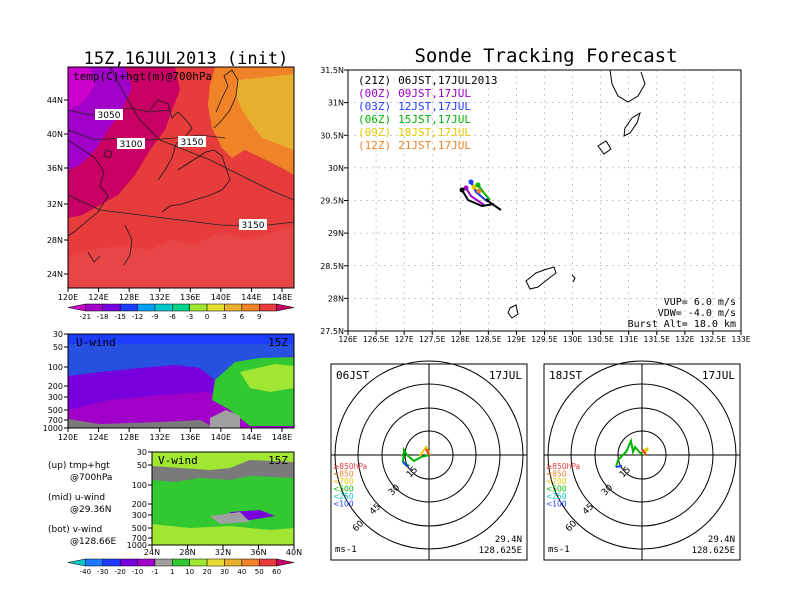 The height and width of the screenshot is (612, 792). What do you see at coordinates (190, 297) in the screenshot?
I see `x-tick-label: 136E` at bounding box center [190, 297].